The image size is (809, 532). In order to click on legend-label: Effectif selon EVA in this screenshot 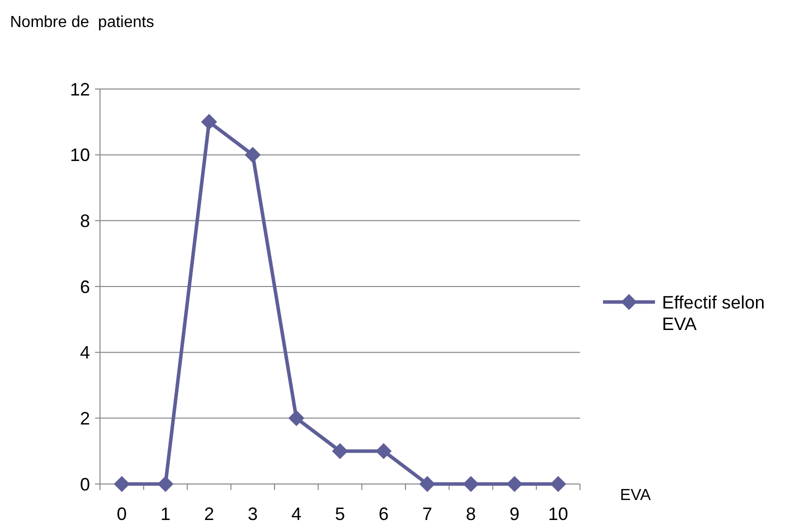, I will do `click(713, 313)`.